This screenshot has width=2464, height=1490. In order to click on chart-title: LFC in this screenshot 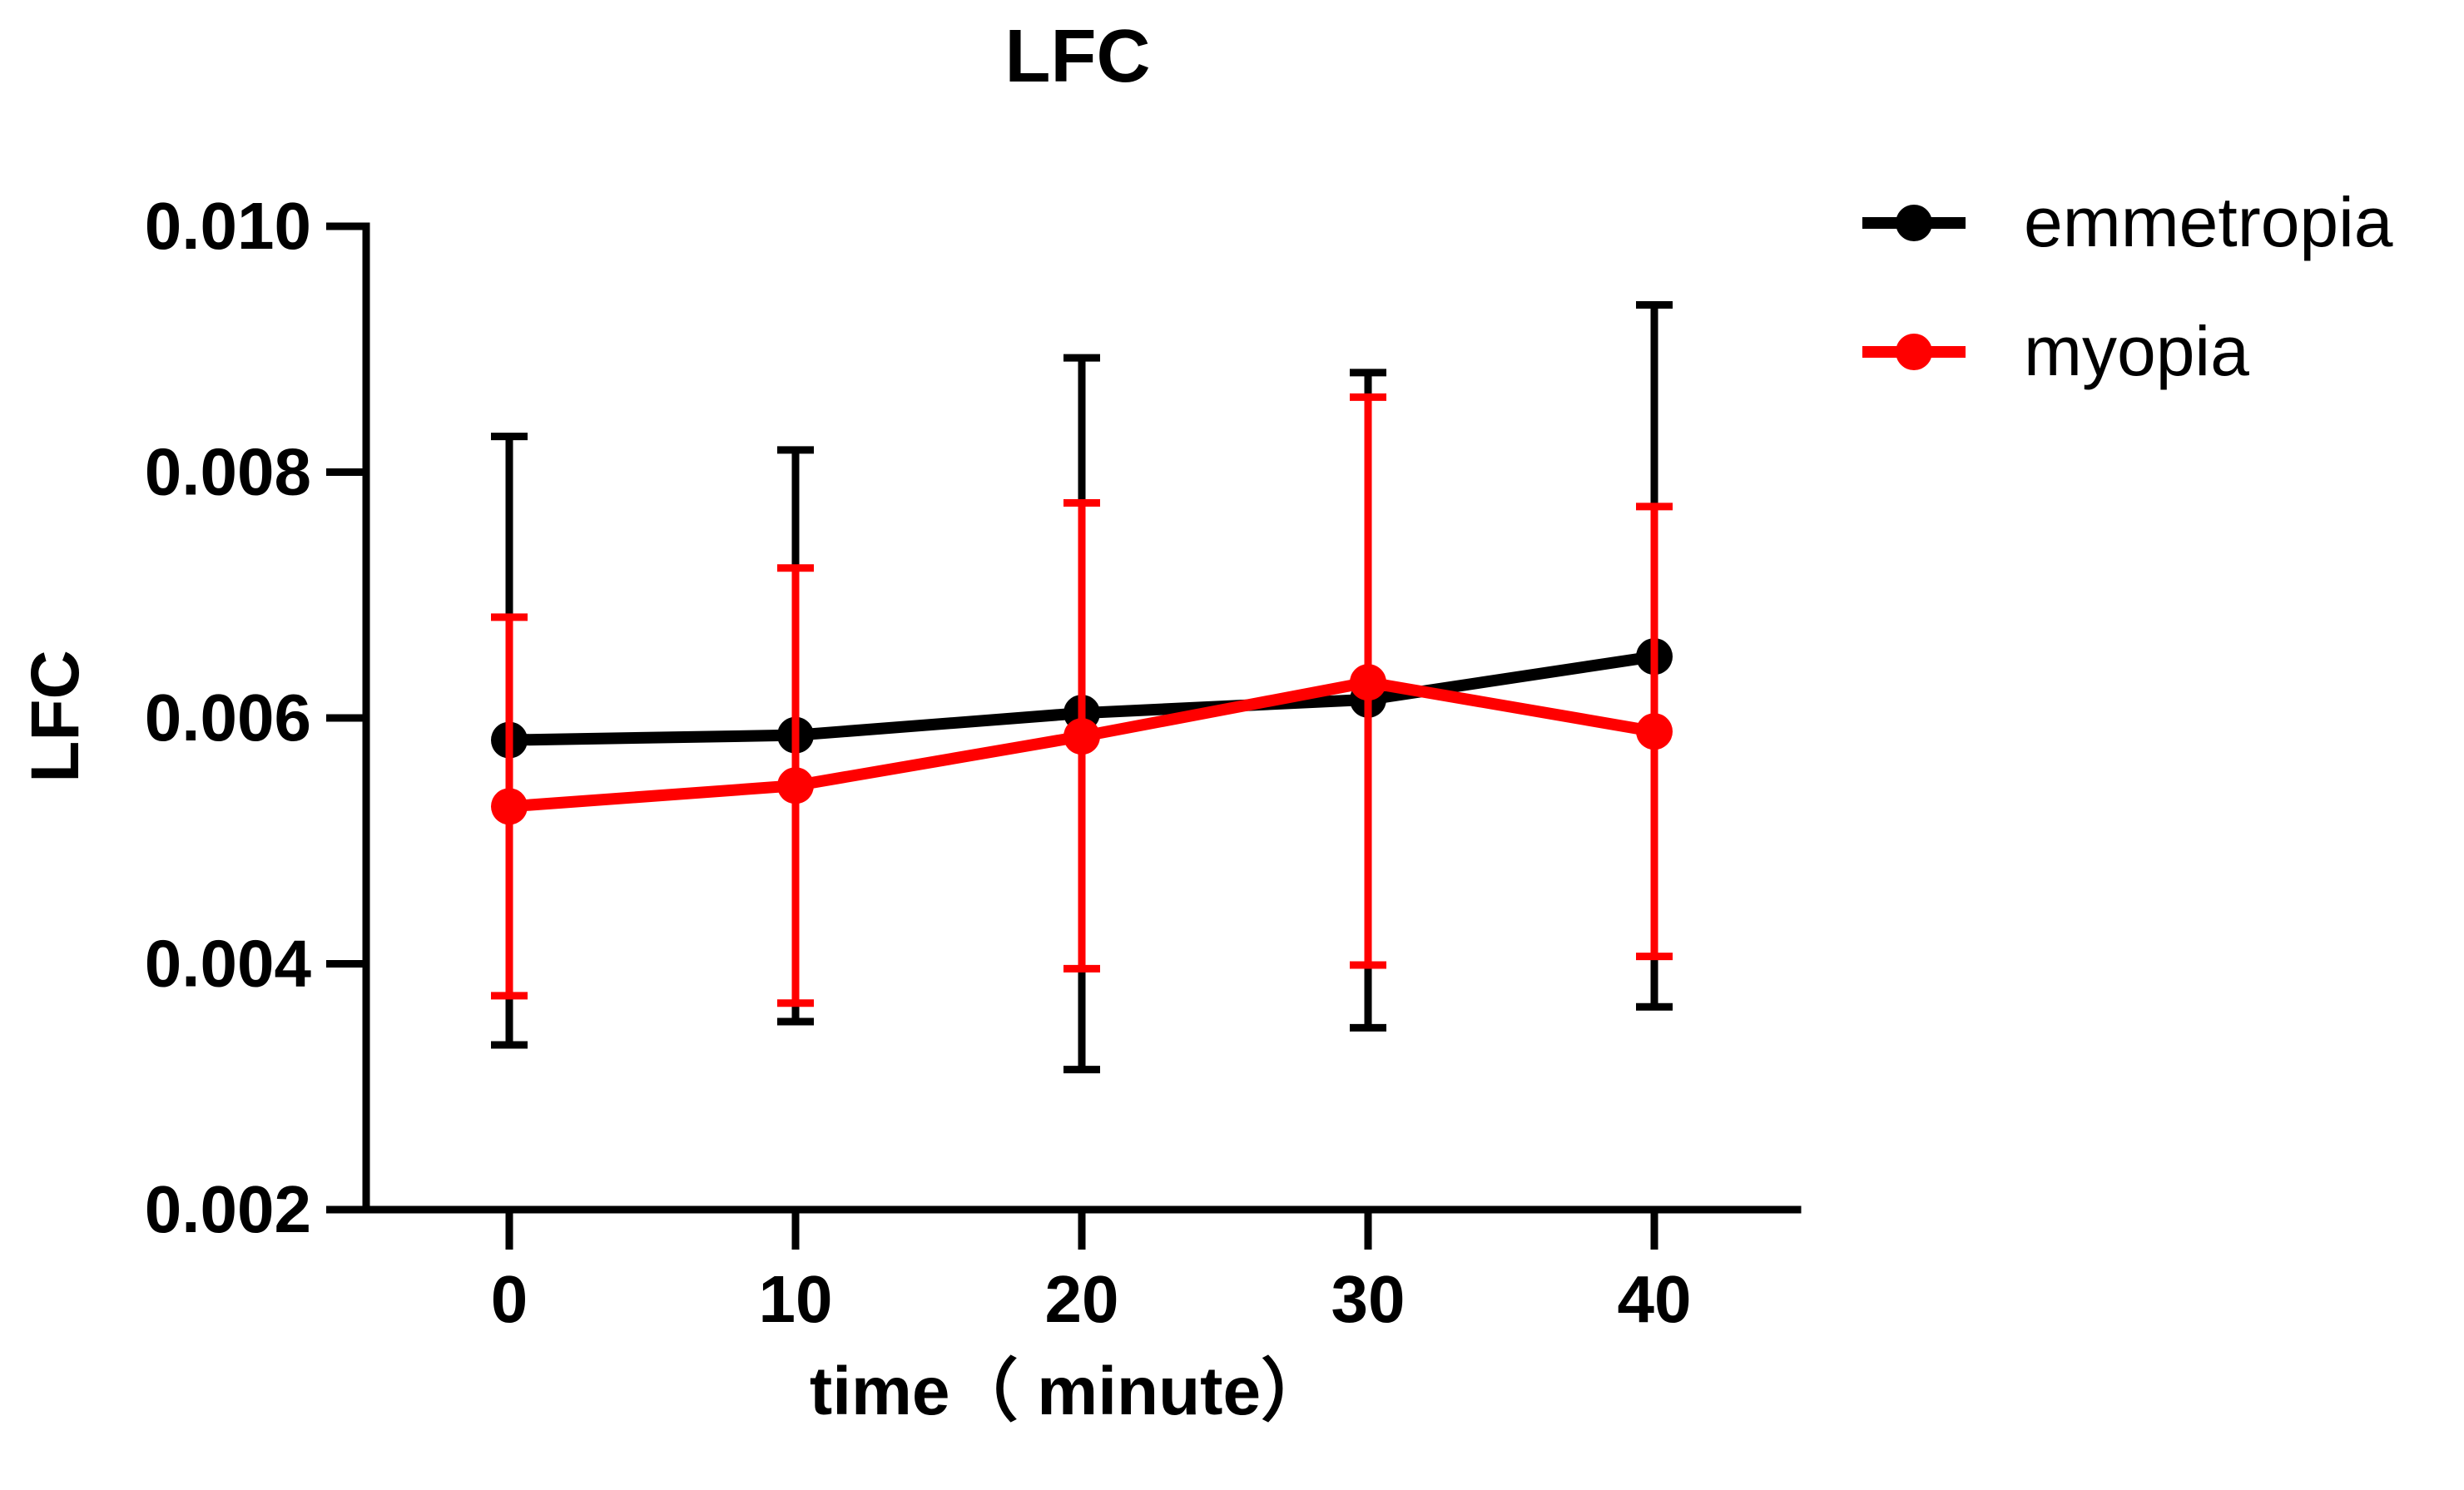, I will do `click(1078, 56)`.